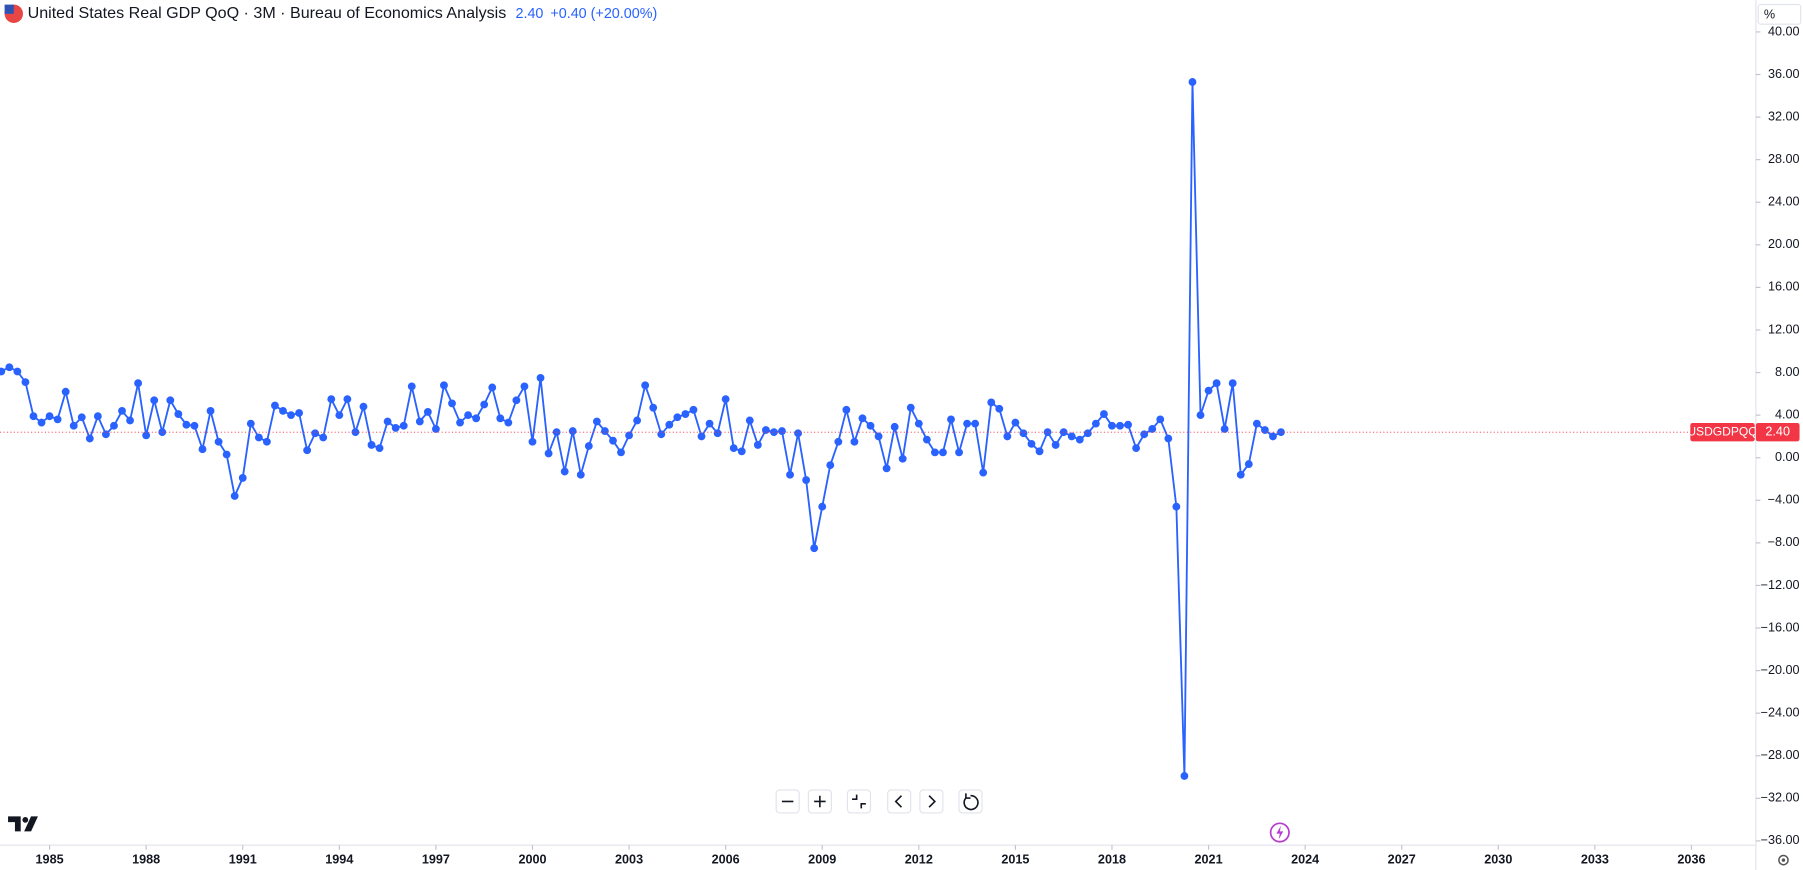 Image resolution: width=1803 pixels, height=870 pixels. I want to click on settings-icon, so click(1783, 860).